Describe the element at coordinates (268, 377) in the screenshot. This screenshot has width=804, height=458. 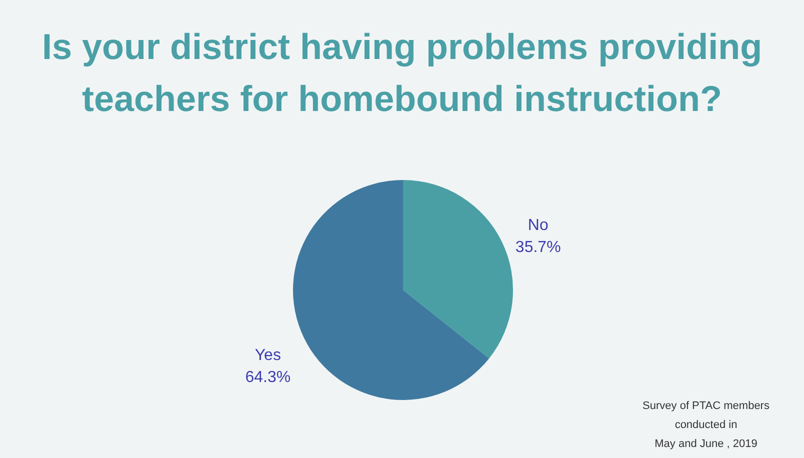
I see `data-label: 64.3%` at that location.